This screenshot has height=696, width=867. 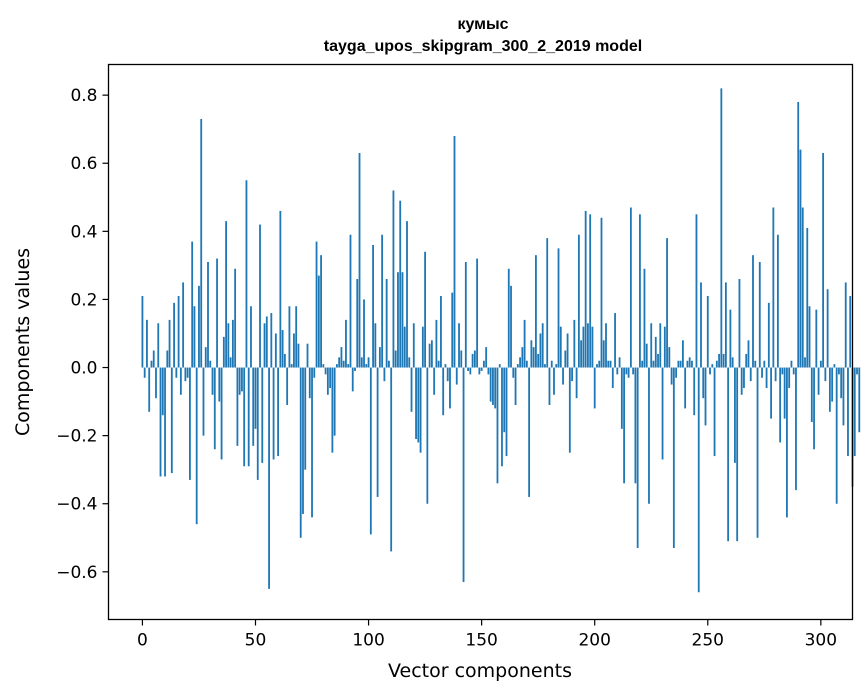 I want to click on x-axis-ticks: 0 50 100 150 200 250 300, so click(x=487, y=635).